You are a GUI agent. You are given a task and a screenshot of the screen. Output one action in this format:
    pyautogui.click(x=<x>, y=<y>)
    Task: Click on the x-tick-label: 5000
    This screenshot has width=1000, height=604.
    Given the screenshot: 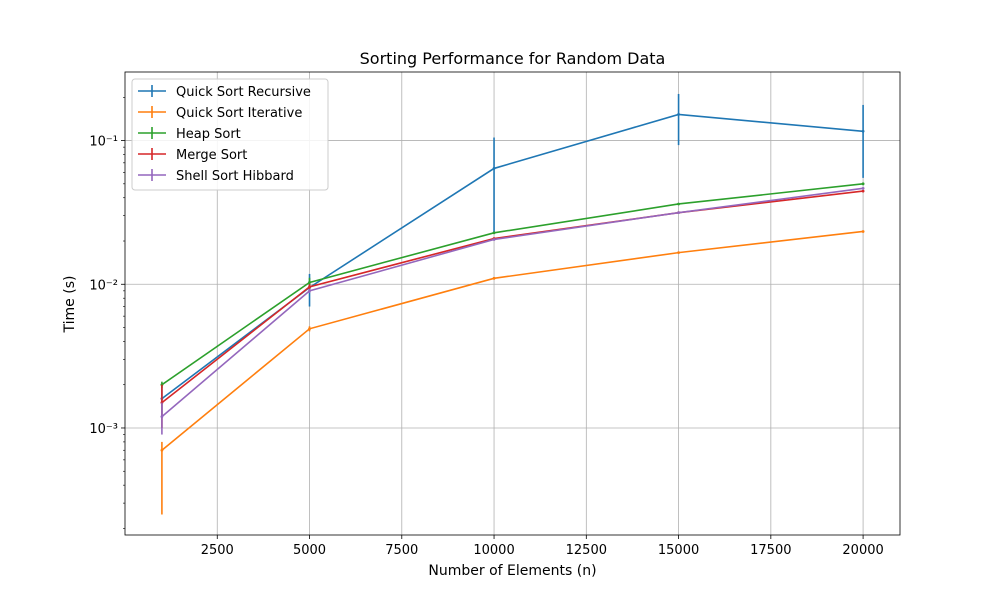 What is the action you would take?
    pyautogui.click(x=309, y=550)
    